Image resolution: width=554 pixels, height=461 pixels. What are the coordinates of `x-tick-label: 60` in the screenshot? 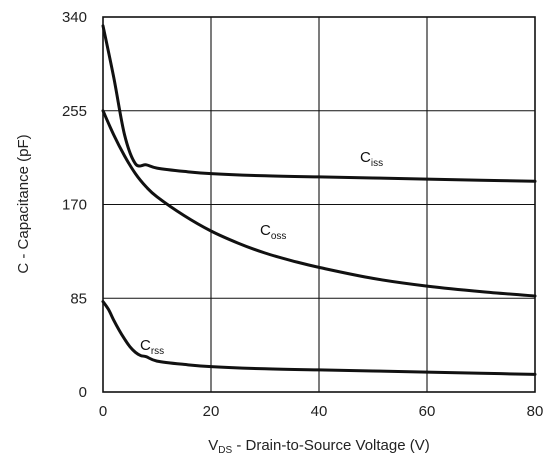 It's located at (427, 411).